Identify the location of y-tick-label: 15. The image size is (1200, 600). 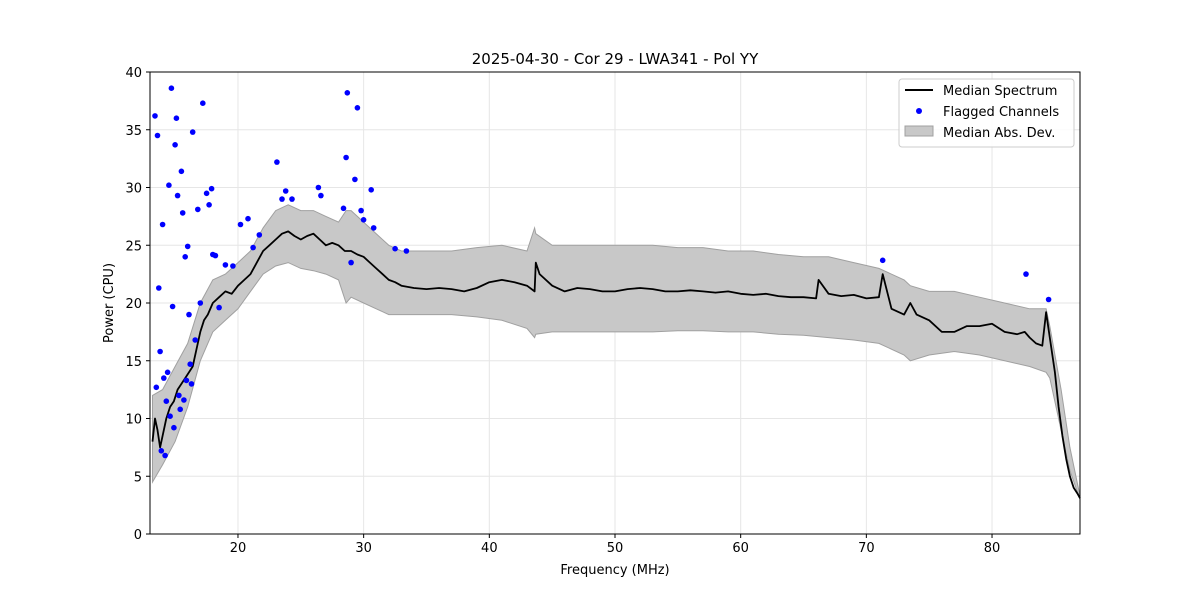
(133, 362).